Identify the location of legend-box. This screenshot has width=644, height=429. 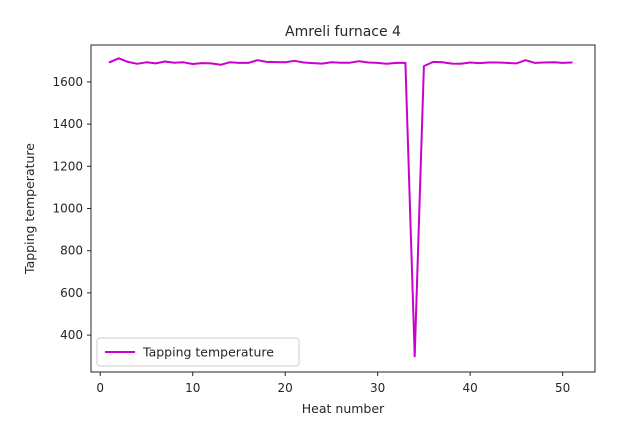
(198, 352).